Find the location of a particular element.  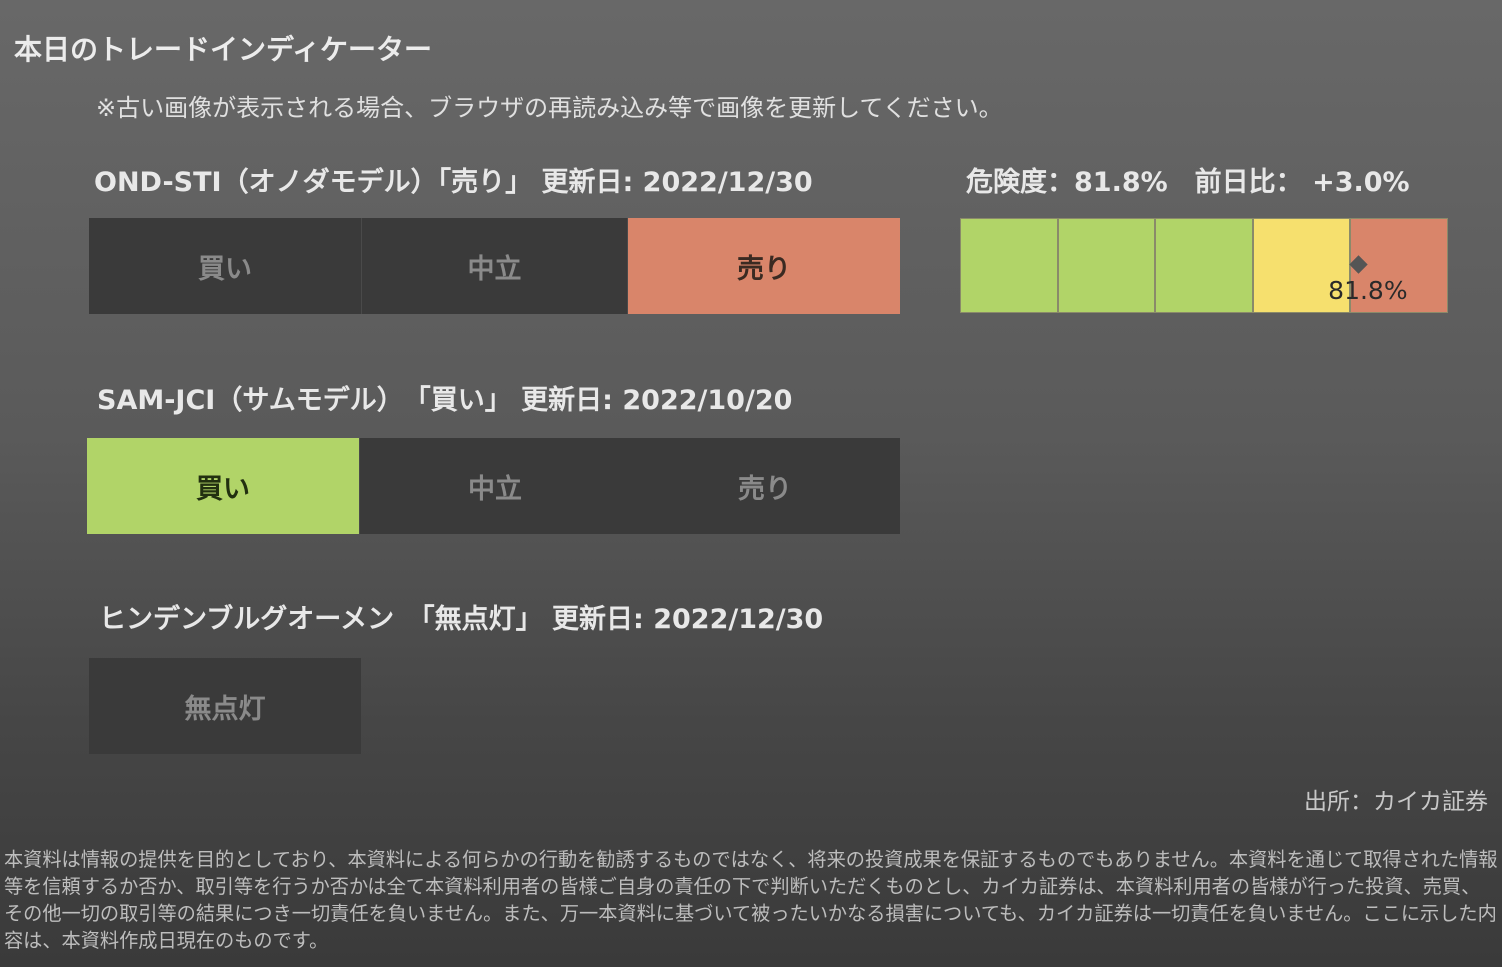

ond-sti-bar: 買い 中立 売り is located at coordinates (494, 266).